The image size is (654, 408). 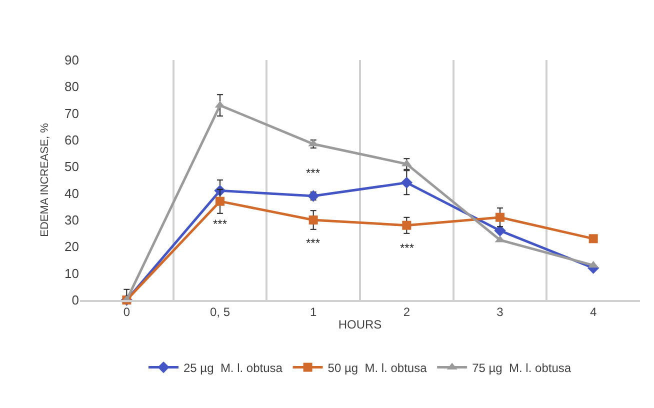 What do you see at coordinates (71, 193) in the screenshot?
I see `y-tick-label: 40` at bounding box center [71, 193].